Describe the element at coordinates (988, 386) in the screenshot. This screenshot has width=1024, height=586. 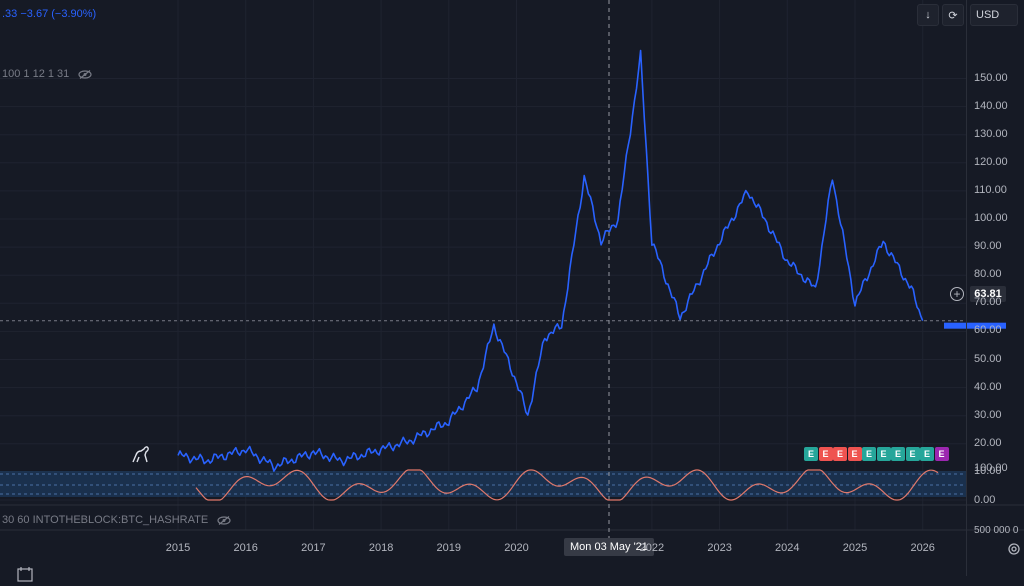
I see `y-tick-label: 40.00` at that location.